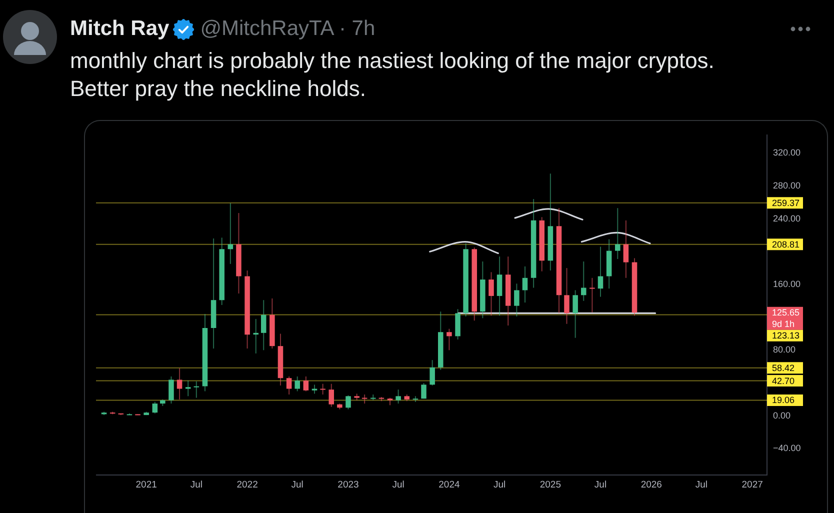 The width and height of the screenshot is (834, 513). What do you see at coordinates (786, 313) in the screenshot?
I see `text: 125.65` at bounding box center [786, 313].